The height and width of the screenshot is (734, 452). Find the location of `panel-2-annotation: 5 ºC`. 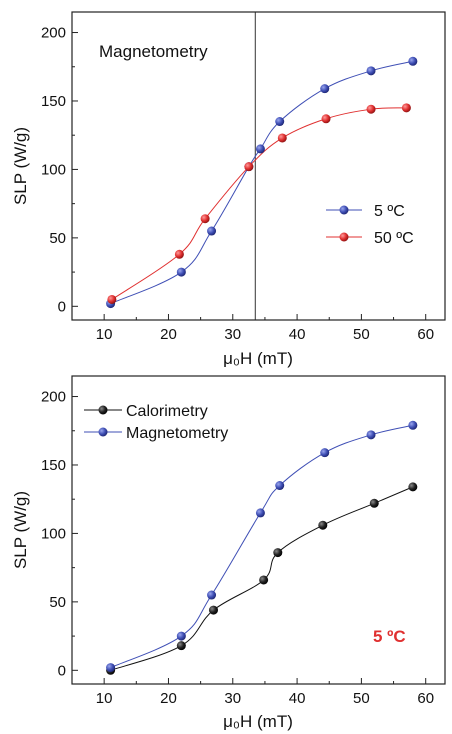

panel-2-annotation: 5 ºC is located at coordinates (389, 636).